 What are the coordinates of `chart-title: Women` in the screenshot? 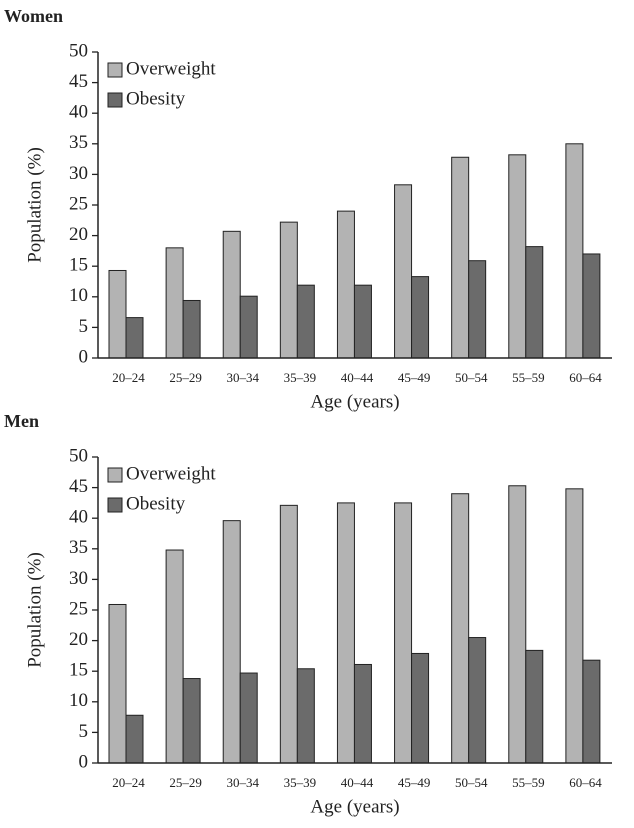 It's located at (33, 16).